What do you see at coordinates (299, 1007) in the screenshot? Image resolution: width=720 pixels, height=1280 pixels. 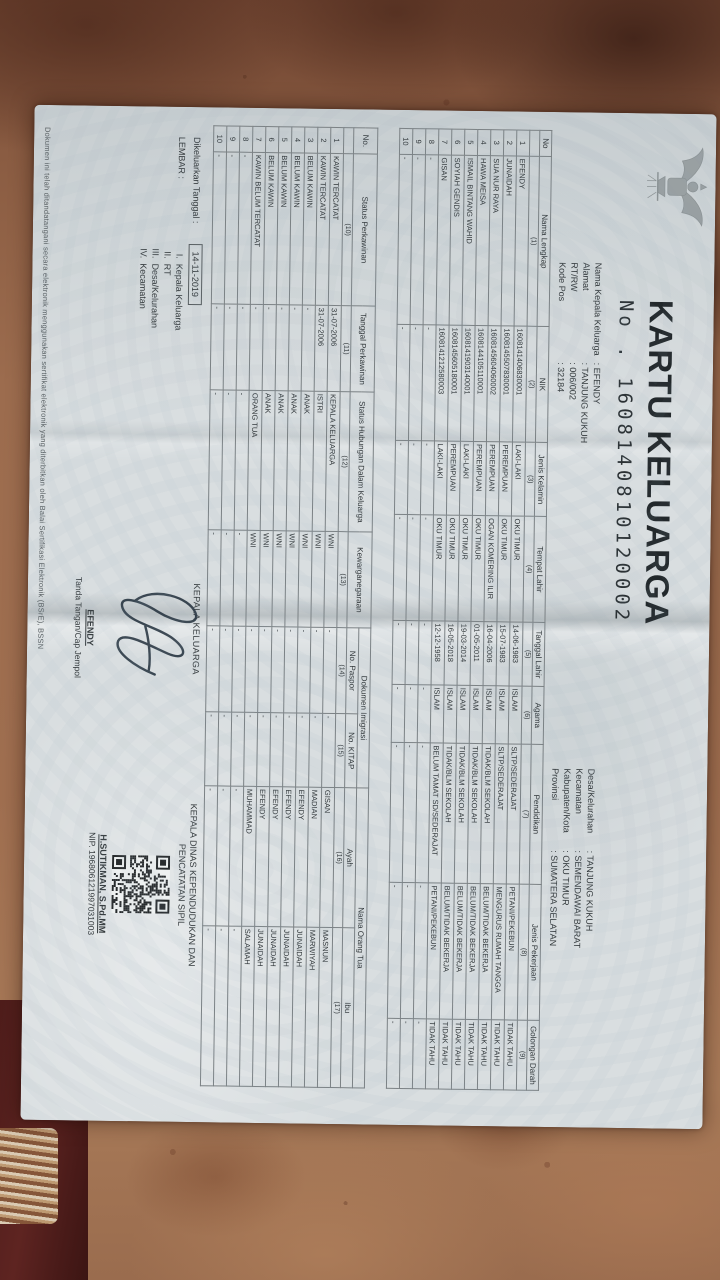 I see `table-cell: JUNAIDAH` at bounding box center [299, 1007].